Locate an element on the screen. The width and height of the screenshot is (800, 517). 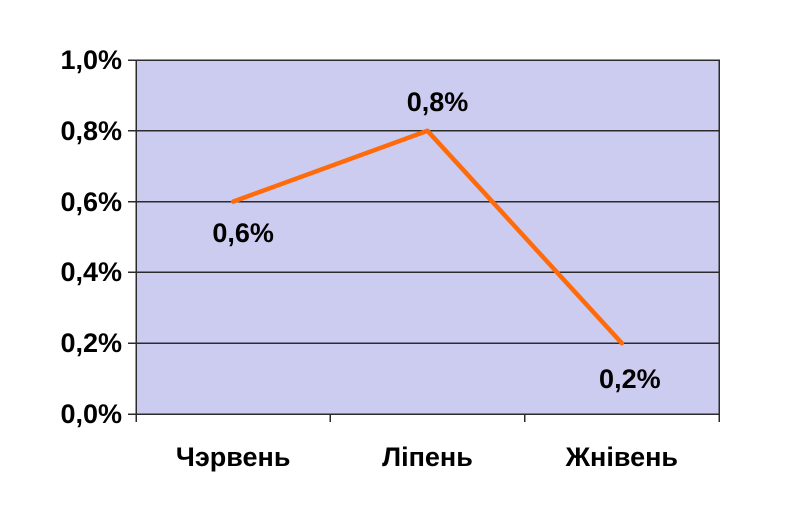
y-axis-tick-label: 0,8% is located at coordinates (91, 130).